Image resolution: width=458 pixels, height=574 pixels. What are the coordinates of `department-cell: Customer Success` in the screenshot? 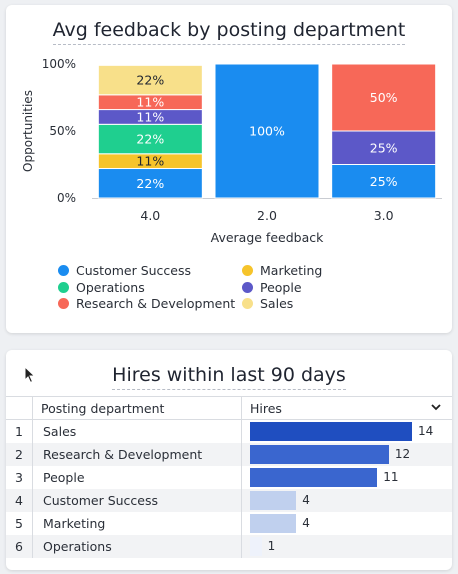 It's located at (137, 500).